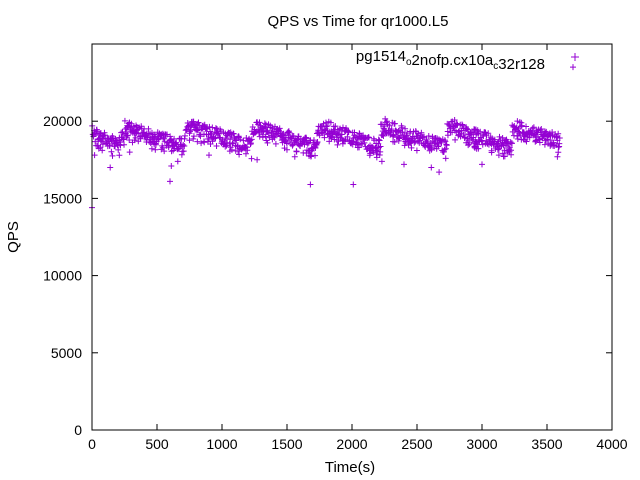  Describe the element at coordinates (575, 57) in the screenshot. I see `legend-marker` at that location.